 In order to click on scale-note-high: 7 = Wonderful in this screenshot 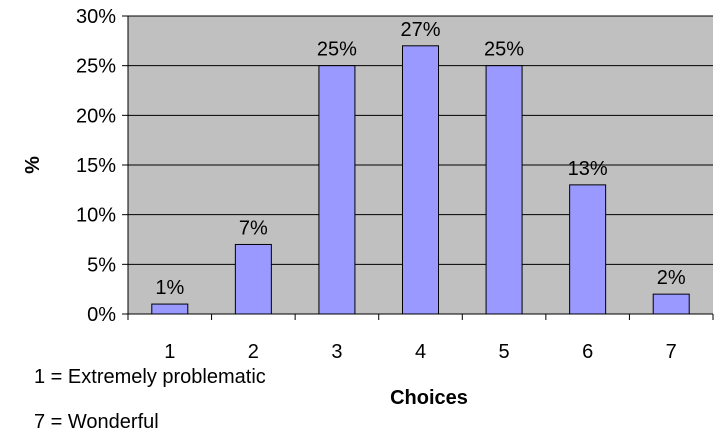, I will do `click(96, 422)`.